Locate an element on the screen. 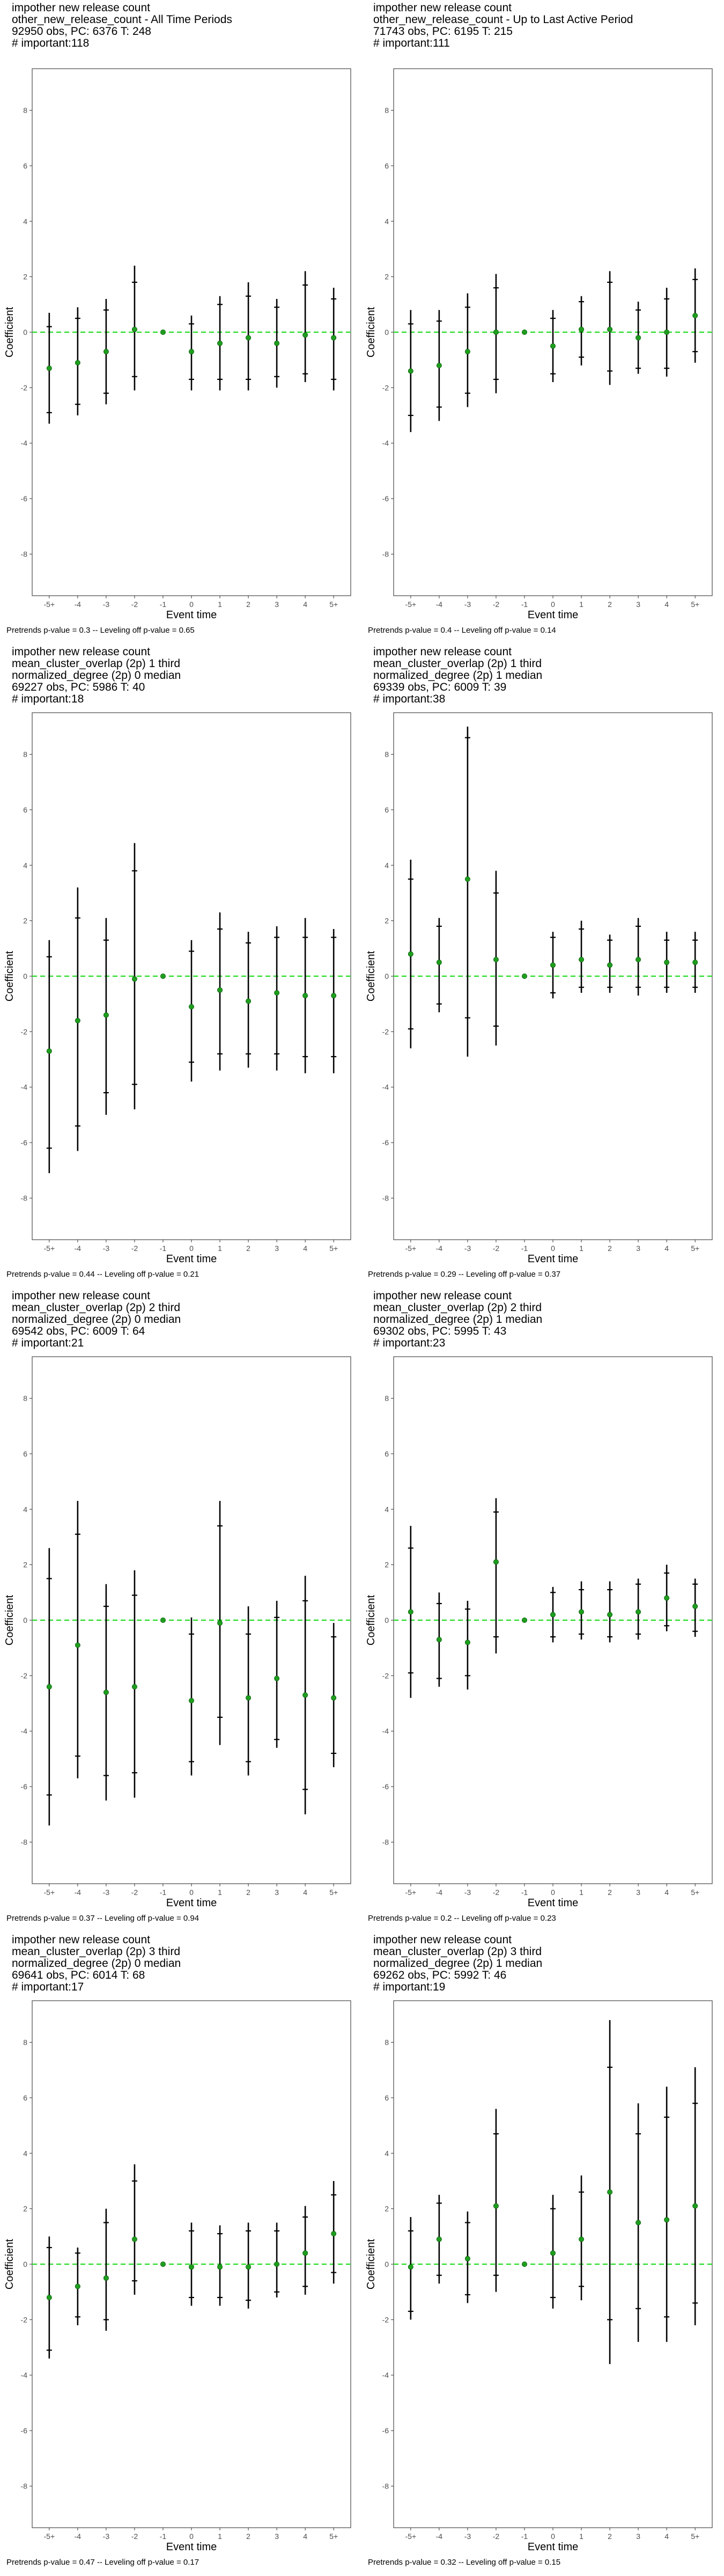 This screenshot has width=724, height=2576. title-line: mean_cluster_overlap (2p) 3 third is located at coordinates (96, 1951).